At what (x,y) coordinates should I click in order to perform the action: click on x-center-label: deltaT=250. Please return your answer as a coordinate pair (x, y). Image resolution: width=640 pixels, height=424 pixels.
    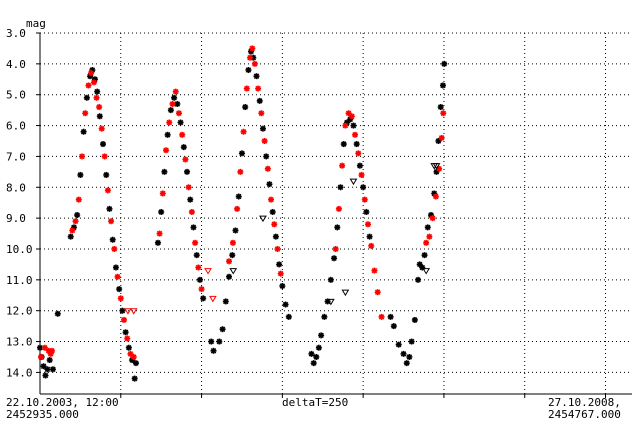
    Looking at the image, I should click on (315, 402).